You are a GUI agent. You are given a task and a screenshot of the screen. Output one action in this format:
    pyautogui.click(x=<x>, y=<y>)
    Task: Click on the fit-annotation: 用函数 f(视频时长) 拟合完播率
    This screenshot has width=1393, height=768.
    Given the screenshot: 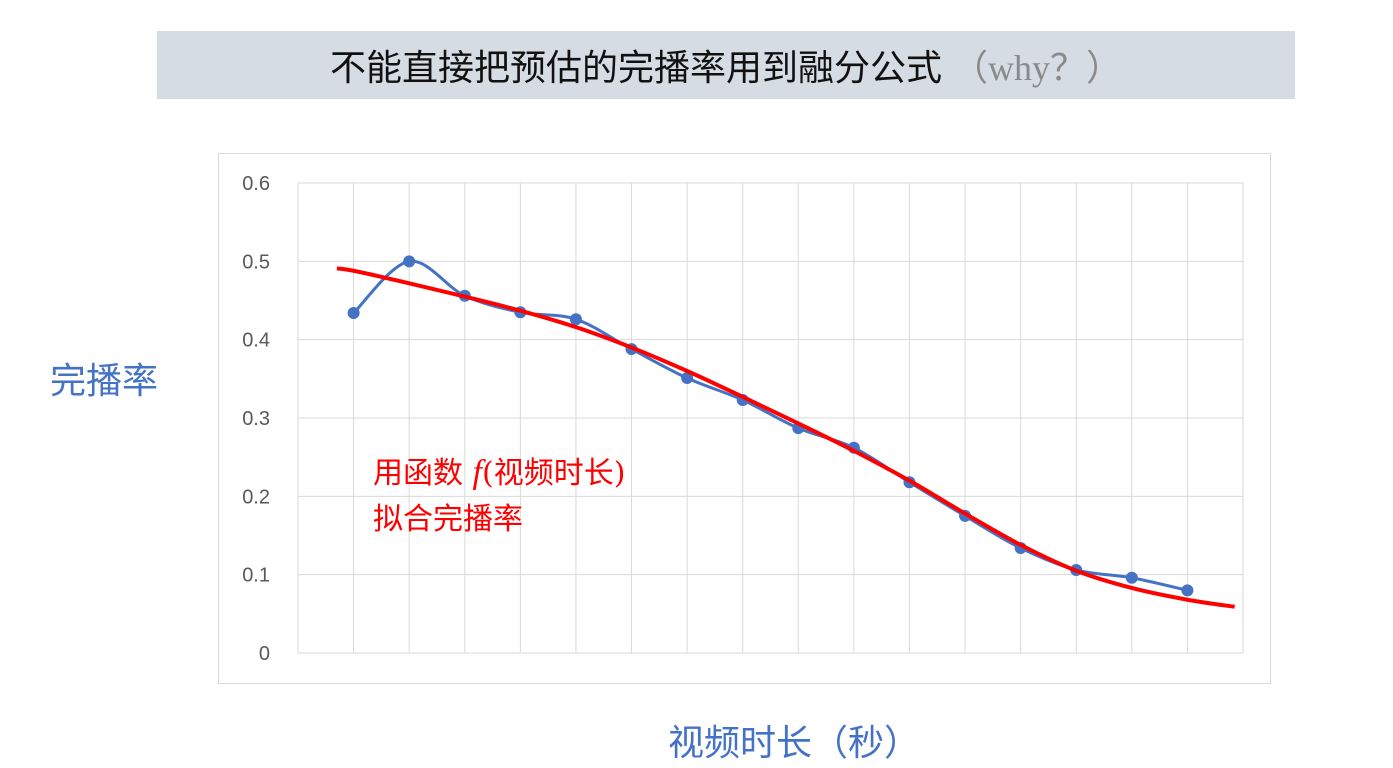 What is the action you would take?
    pyautogui.click(x=499, y=496)
    